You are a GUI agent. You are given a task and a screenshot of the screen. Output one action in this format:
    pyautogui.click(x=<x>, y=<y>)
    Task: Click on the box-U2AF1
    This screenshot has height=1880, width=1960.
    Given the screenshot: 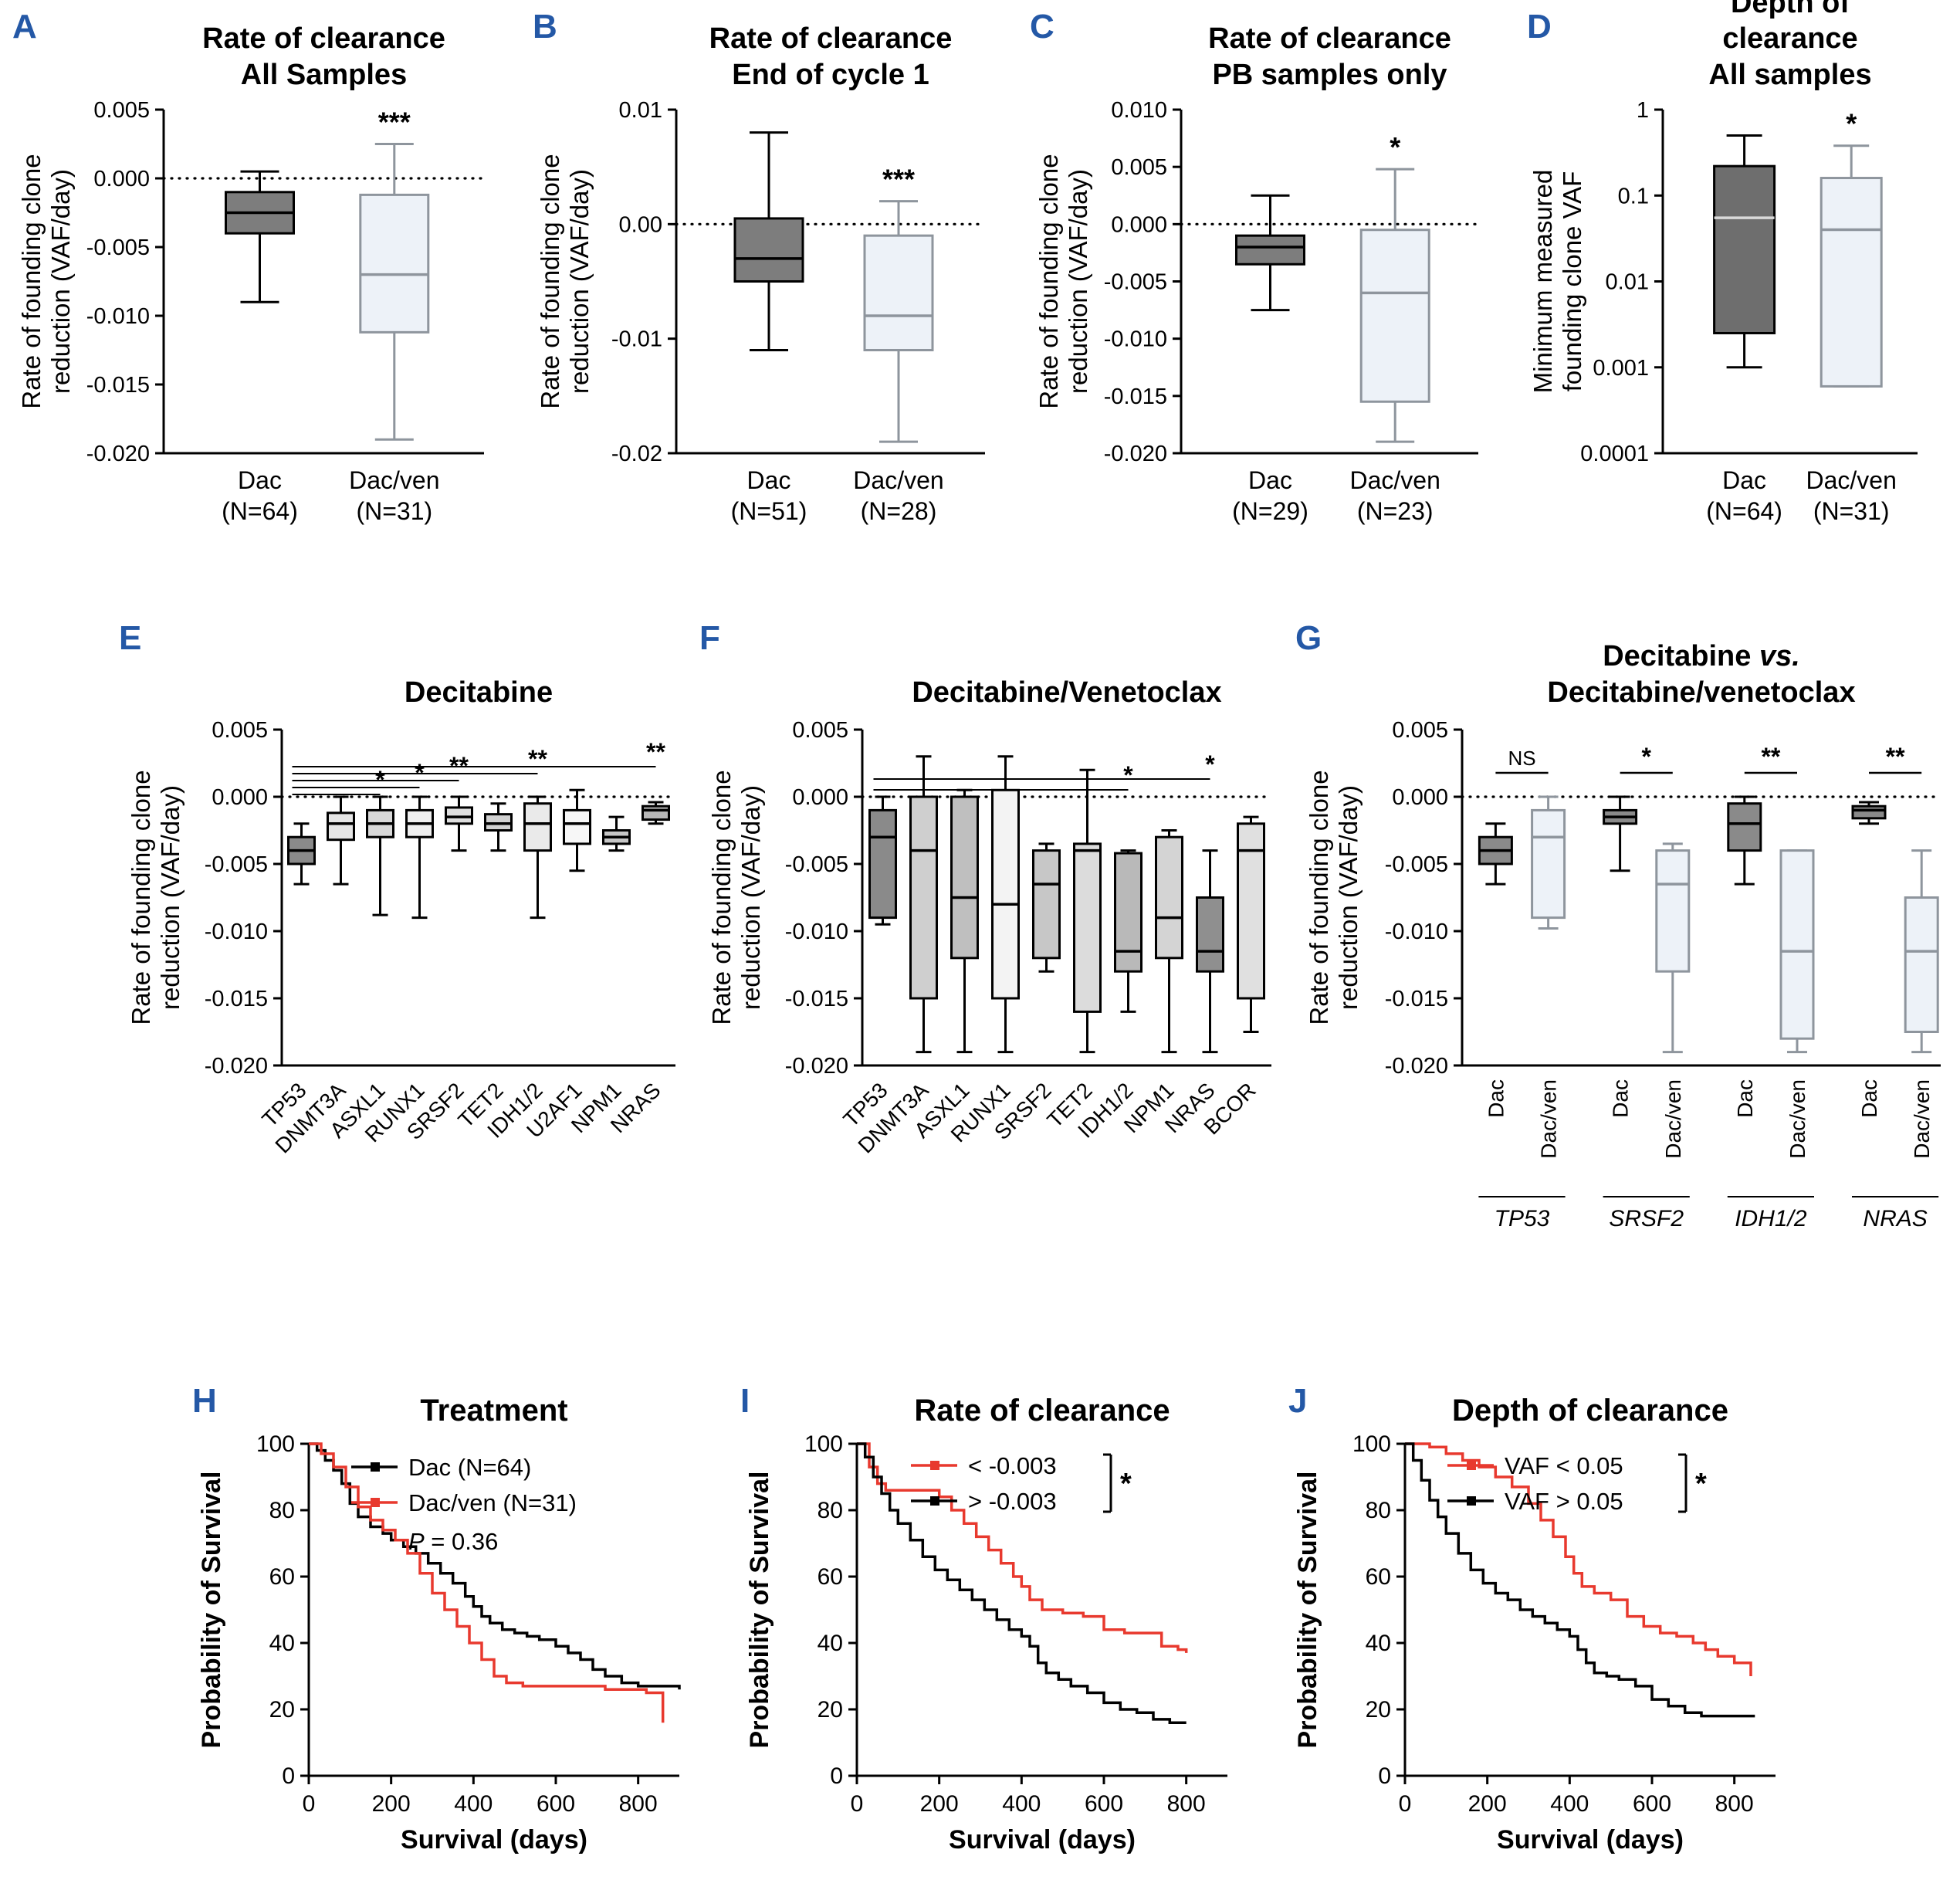 What is the action you would take?
    pyautogui.click(x=577, y=830)
    